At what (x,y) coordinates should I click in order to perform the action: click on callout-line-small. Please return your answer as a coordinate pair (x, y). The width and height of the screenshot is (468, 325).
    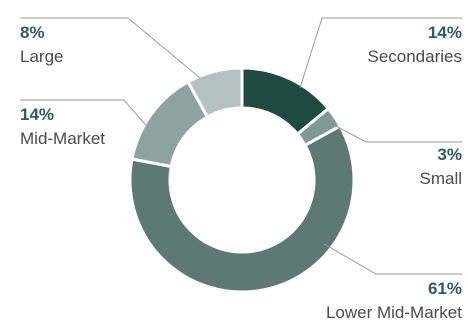
    Looking at the image, I should click on (398, 134).